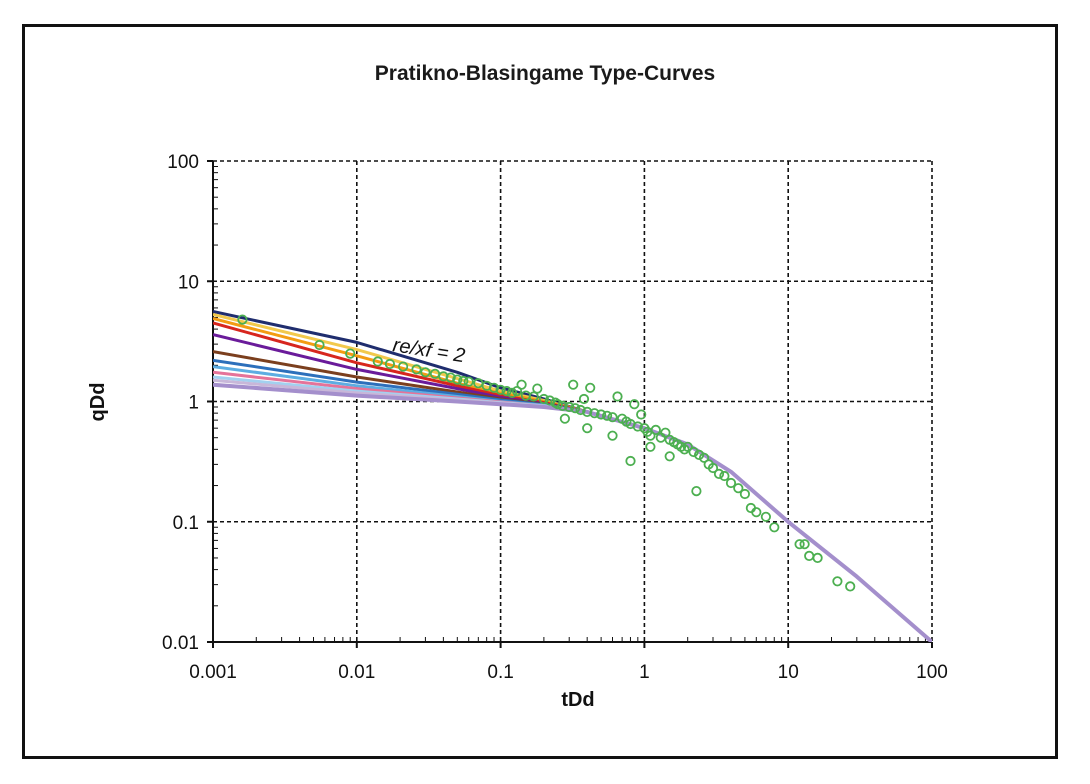 This screenshot has width=1090, height=784. What do you see at coordinates (500, 672) in the screenshot?
I see `x-tick-label: 0.1` at bounding box center [500, 672].